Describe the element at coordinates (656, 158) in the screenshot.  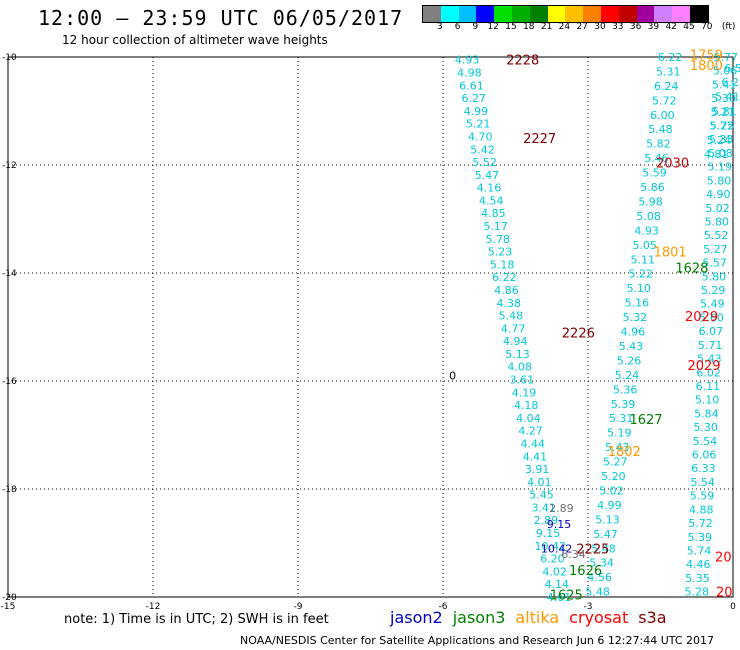
I see `wave-height-value: 5.46` at that location.